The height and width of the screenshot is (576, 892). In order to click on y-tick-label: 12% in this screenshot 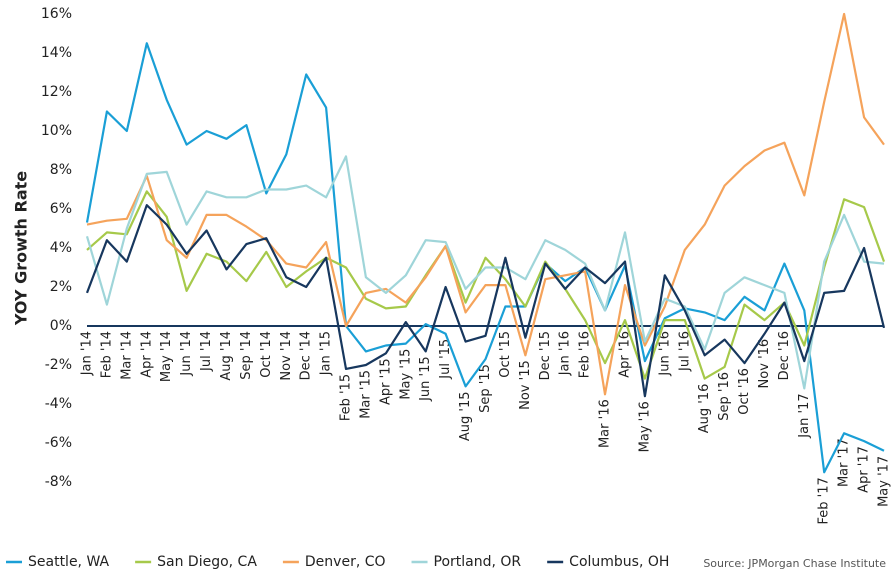, I will do `click(56, 92)`.